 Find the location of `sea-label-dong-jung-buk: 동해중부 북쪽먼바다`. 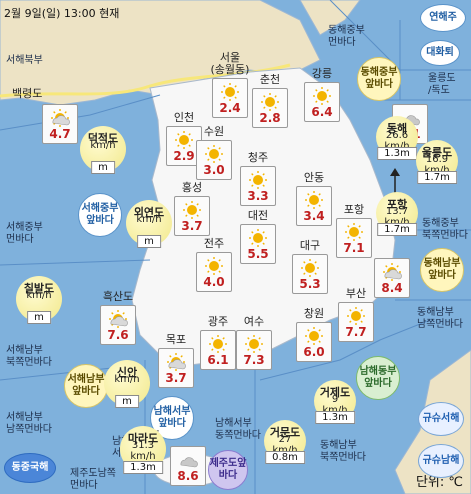

sea-label-dong-jung-buk: 동해중부 북쪽먼바다 is located at coordinates (445, 230).